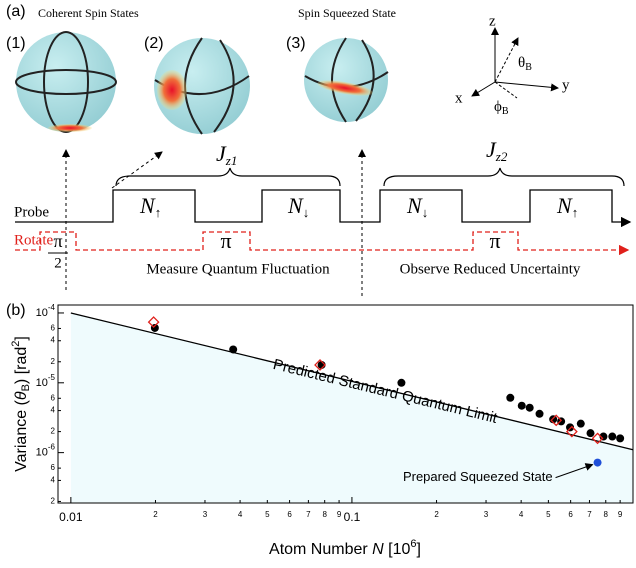 The width and height of the screenshot is (636, 568). I want to click on y-tick-label: 10⁻⁵, so click(46, 381).